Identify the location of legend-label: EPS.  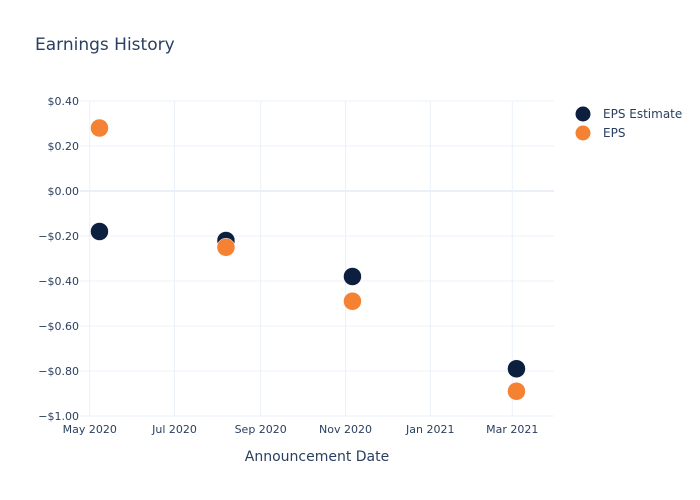
(614, 133).